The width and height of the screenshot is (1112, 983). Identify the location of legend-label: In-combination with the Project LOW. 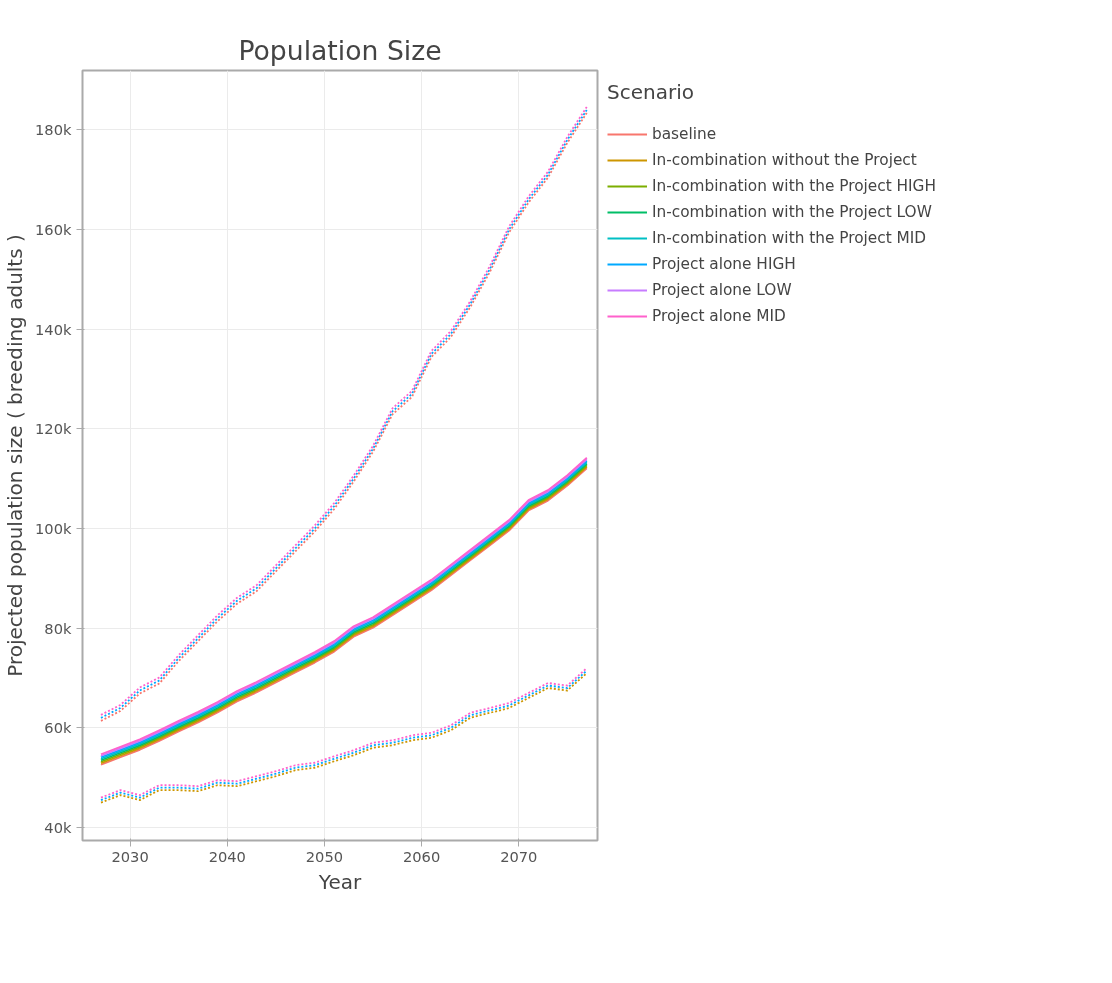
(792, 212).